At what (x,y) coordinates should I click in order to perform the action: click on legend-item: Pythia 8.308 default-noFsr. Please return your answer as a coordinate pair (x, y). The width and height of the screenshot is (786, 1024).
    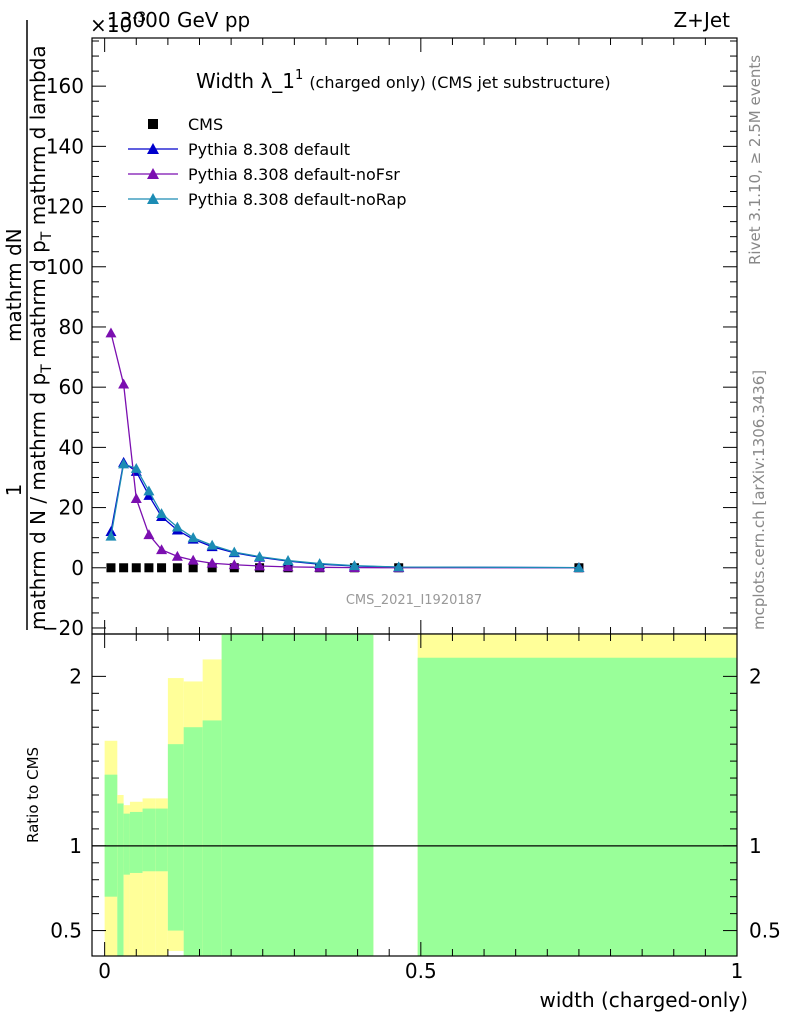
    Looking at the image, I should click on (264, 174).